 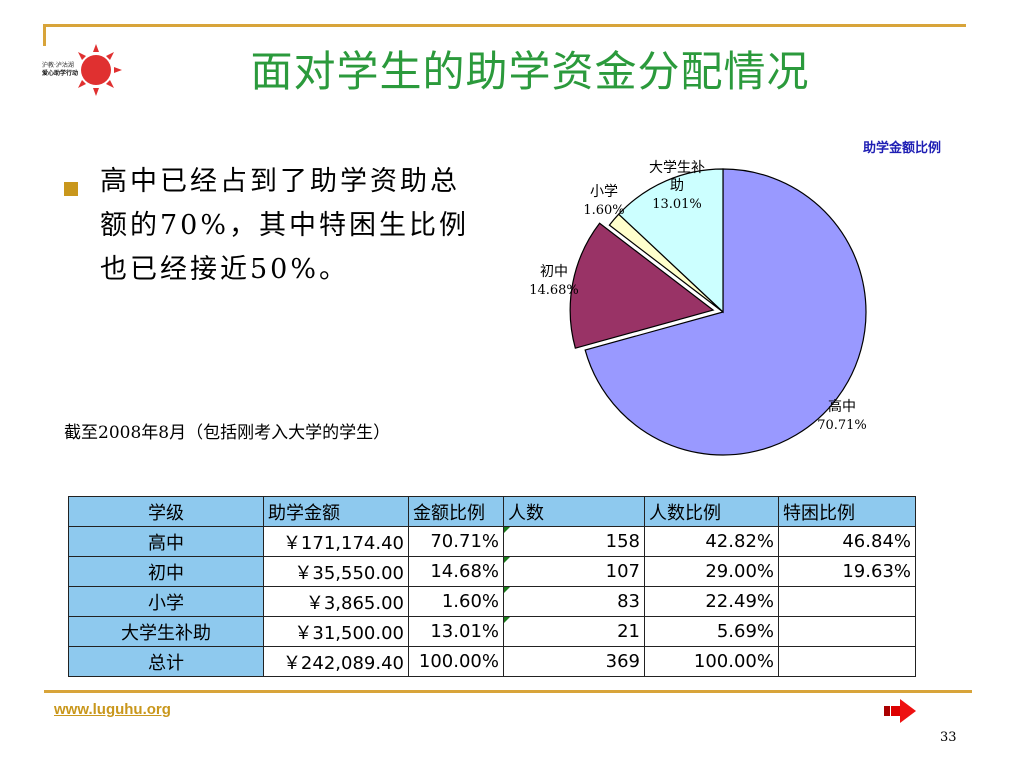 I want to click on table-cell: 369, so click(x=574, y=661).